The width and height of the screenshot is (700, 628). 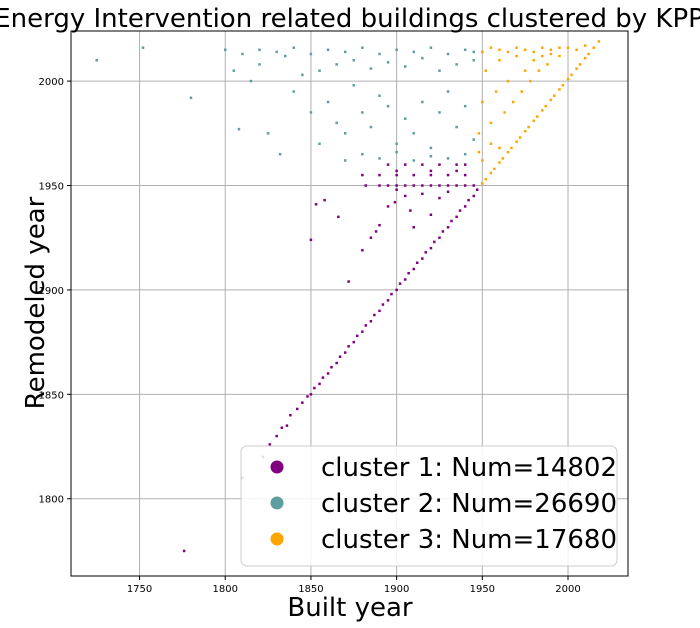 I want to click on legend-frame, so click(x=429, y=506).